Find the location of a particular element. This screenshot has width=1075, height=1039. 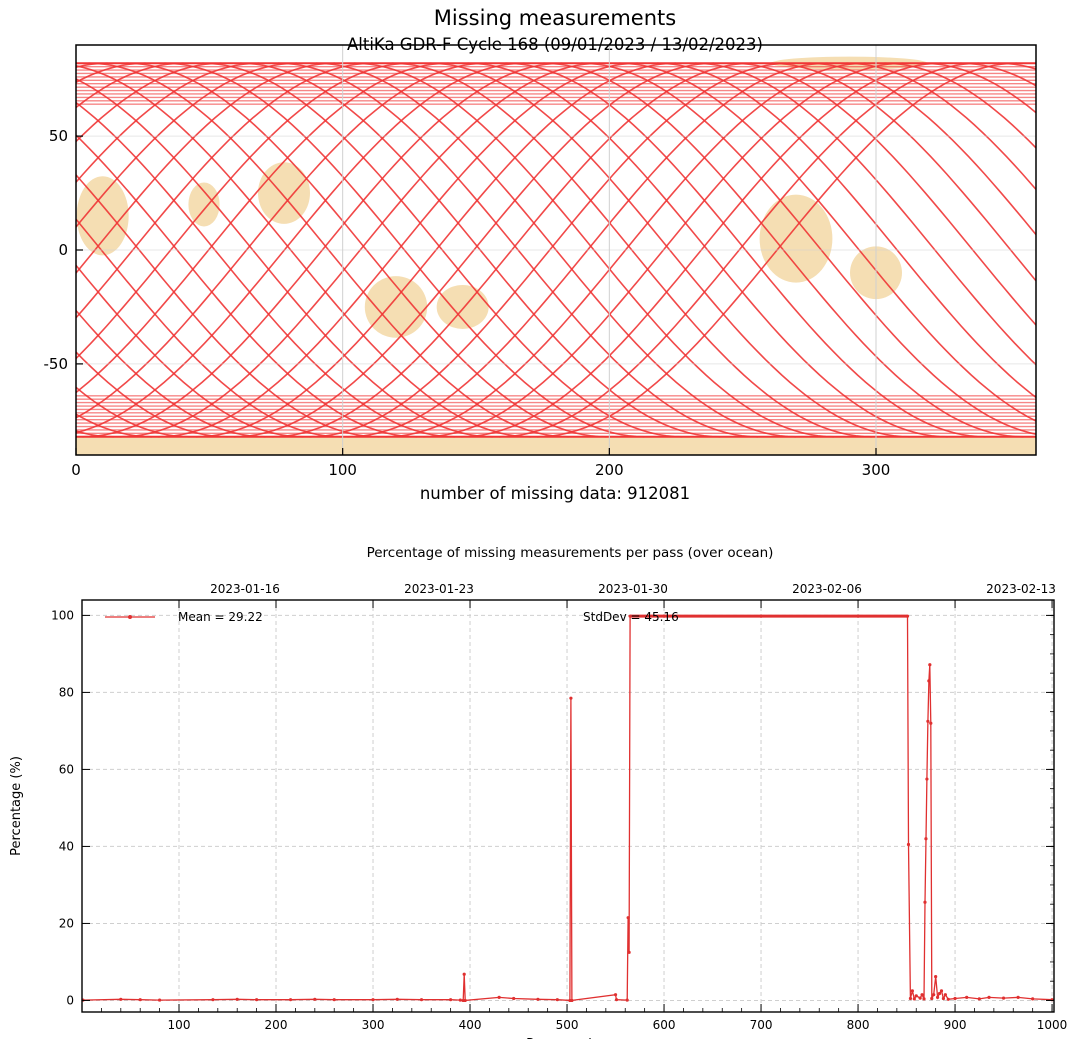

map-xtick-label: 300 is located at coordinates (876, 470).